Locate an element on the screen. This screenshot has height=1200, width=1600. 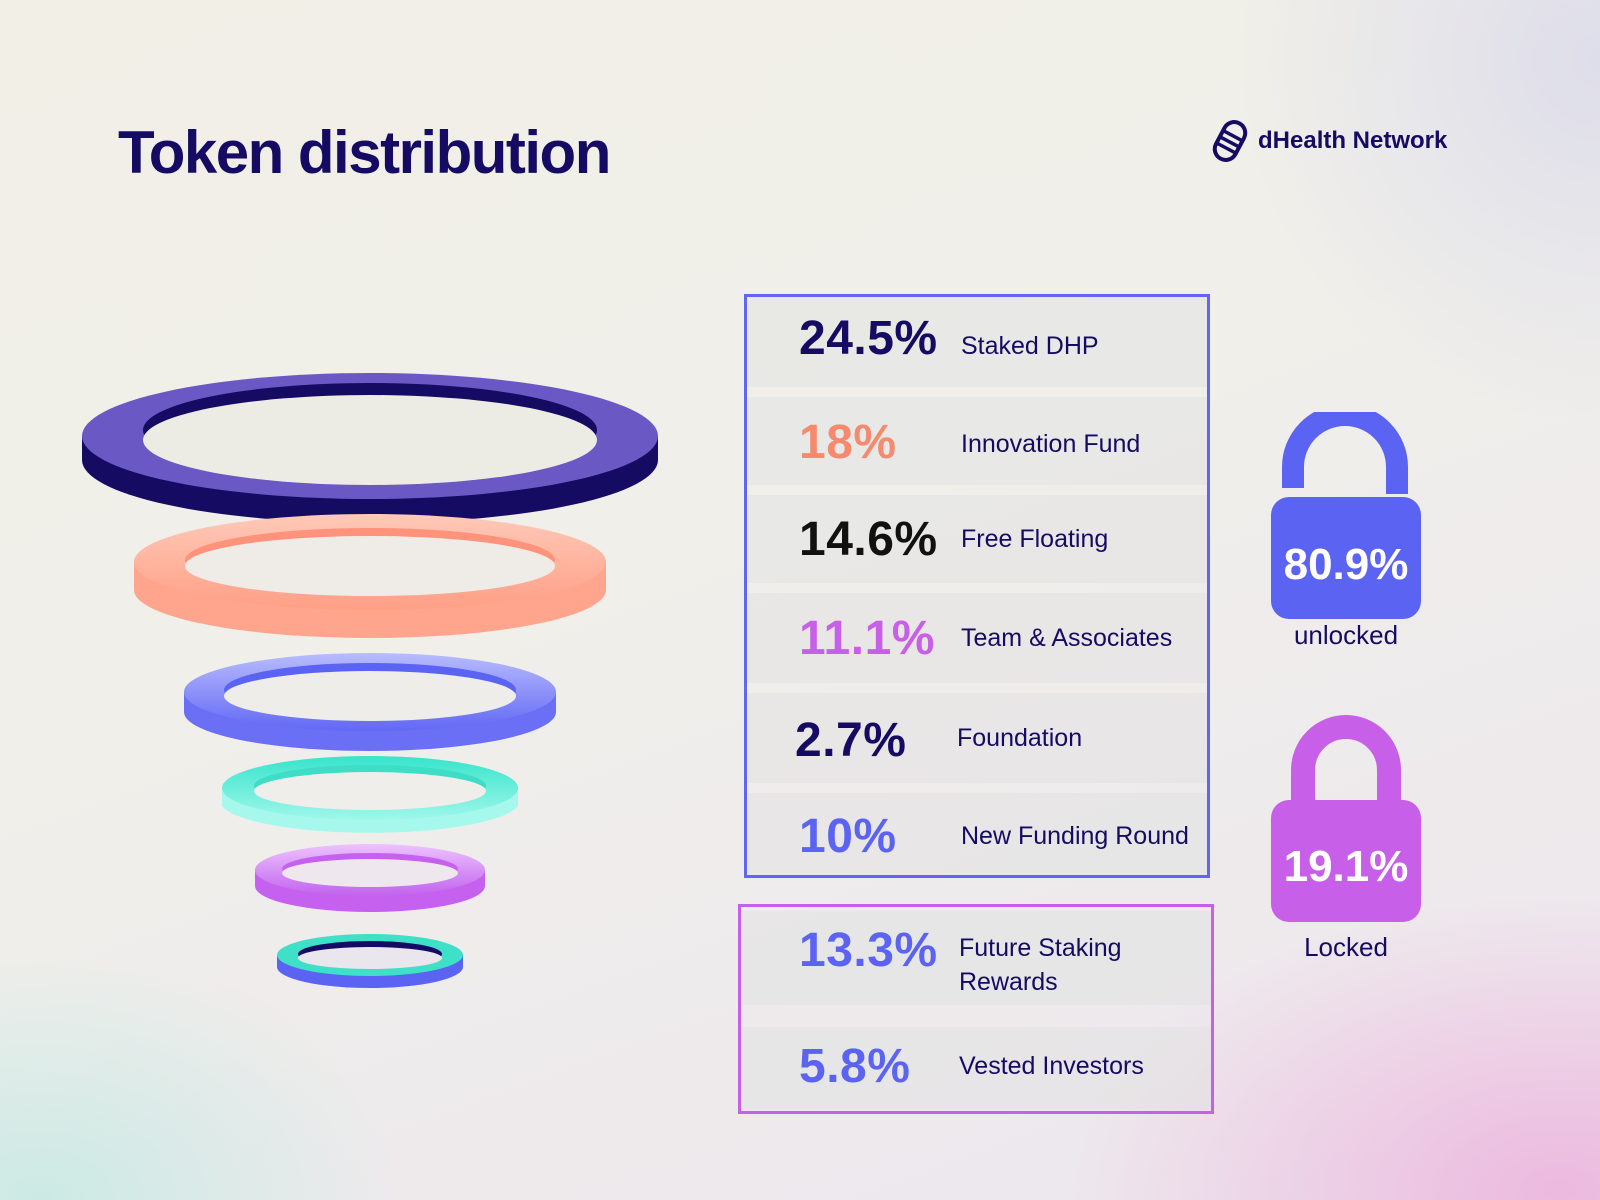
unlocked-summary: 80.9% unlocked is located at coordinates (1346, 528).